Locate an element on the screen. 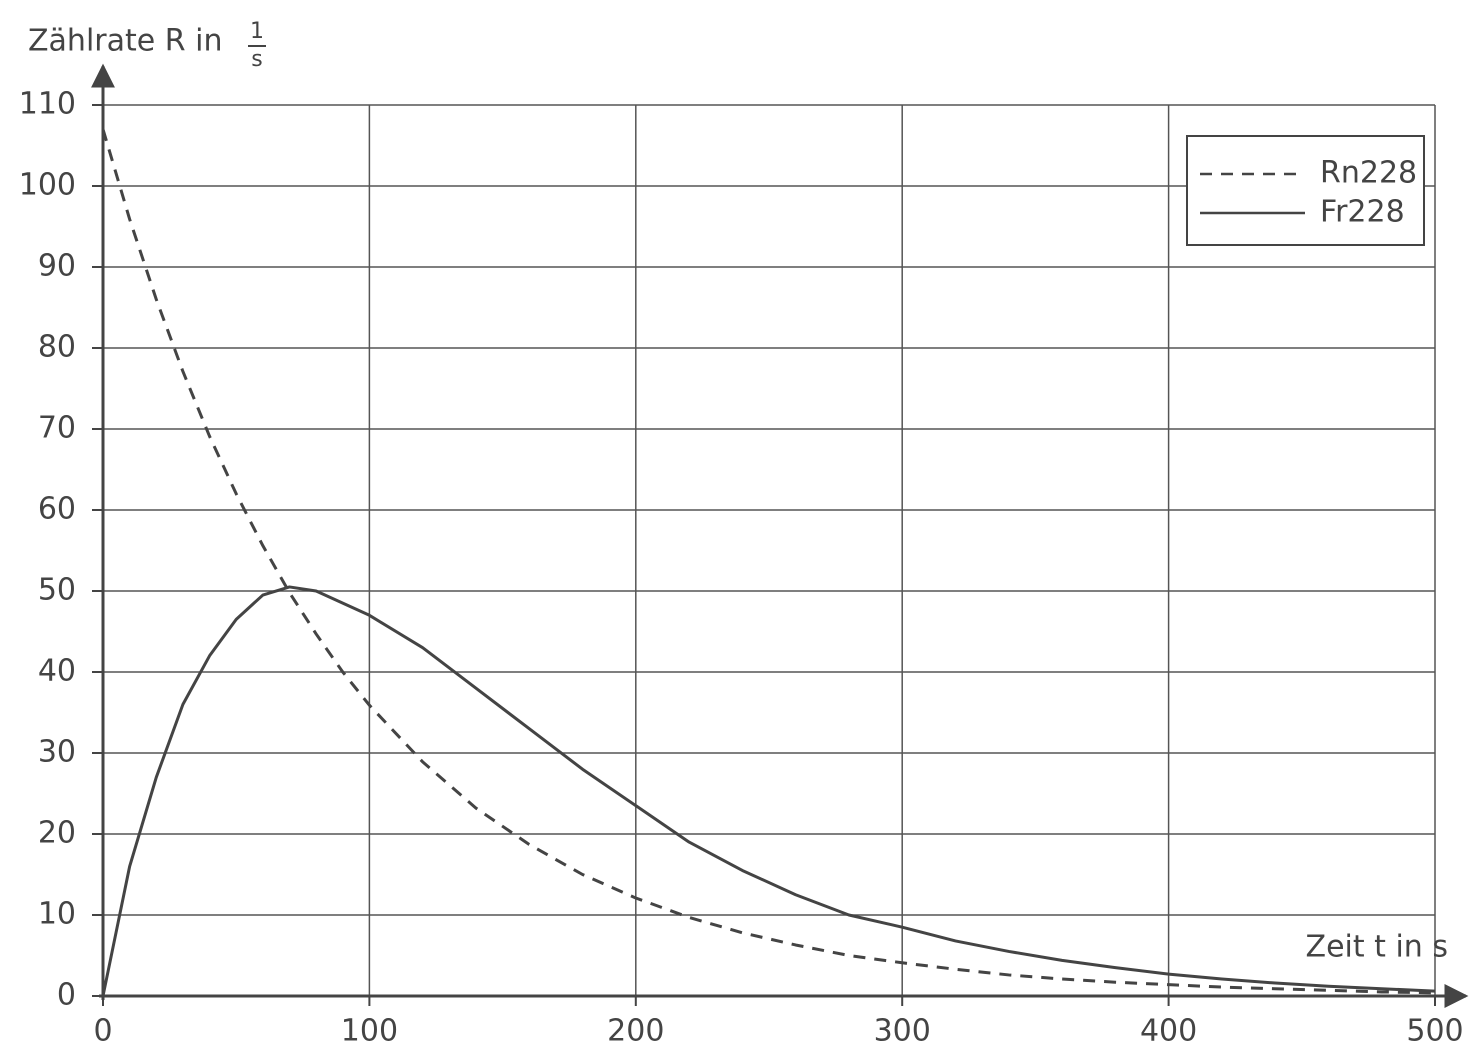 The width and height of the screenshot is (1482, 1061). legend-label: Fr228 is located at coordinates (1362, 212).